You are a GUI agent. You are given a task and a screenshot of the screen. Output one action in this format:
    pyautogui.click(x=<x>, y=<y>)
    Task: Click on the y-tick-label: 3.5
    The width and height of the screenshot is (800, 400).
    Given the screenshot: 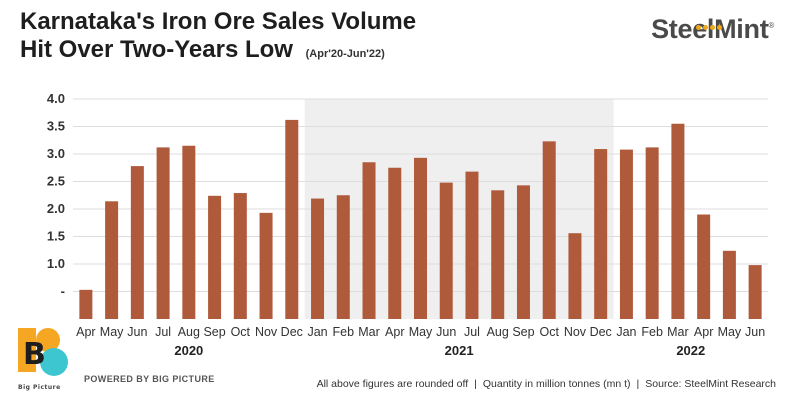 What is the action you would take?
    pyautogui.click(x=56, y=126)
    